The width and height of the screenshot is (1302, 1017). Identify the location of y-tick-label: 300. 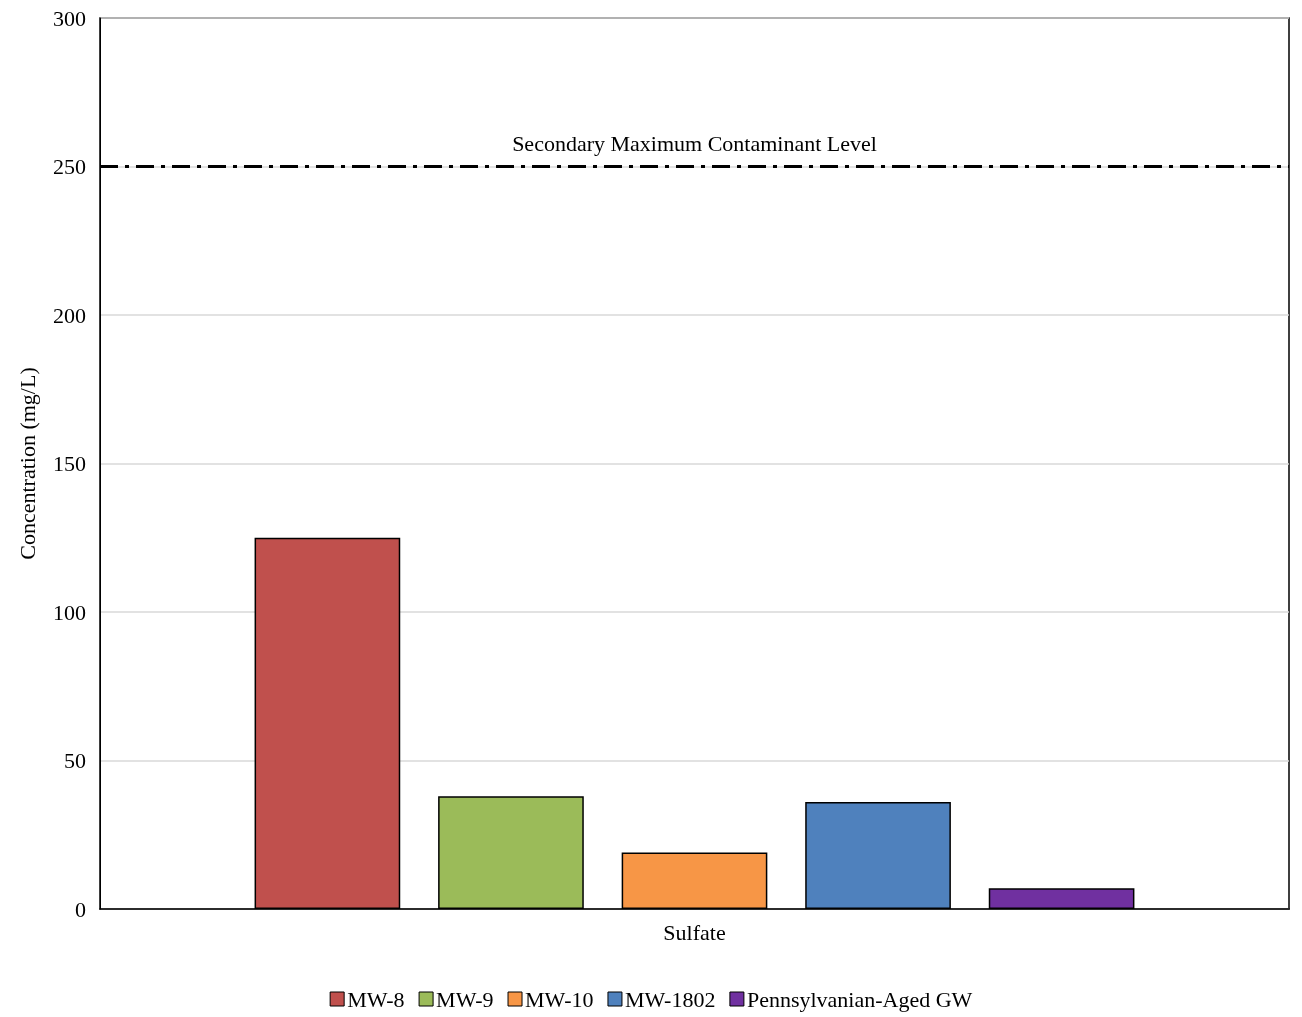
(69, 18).